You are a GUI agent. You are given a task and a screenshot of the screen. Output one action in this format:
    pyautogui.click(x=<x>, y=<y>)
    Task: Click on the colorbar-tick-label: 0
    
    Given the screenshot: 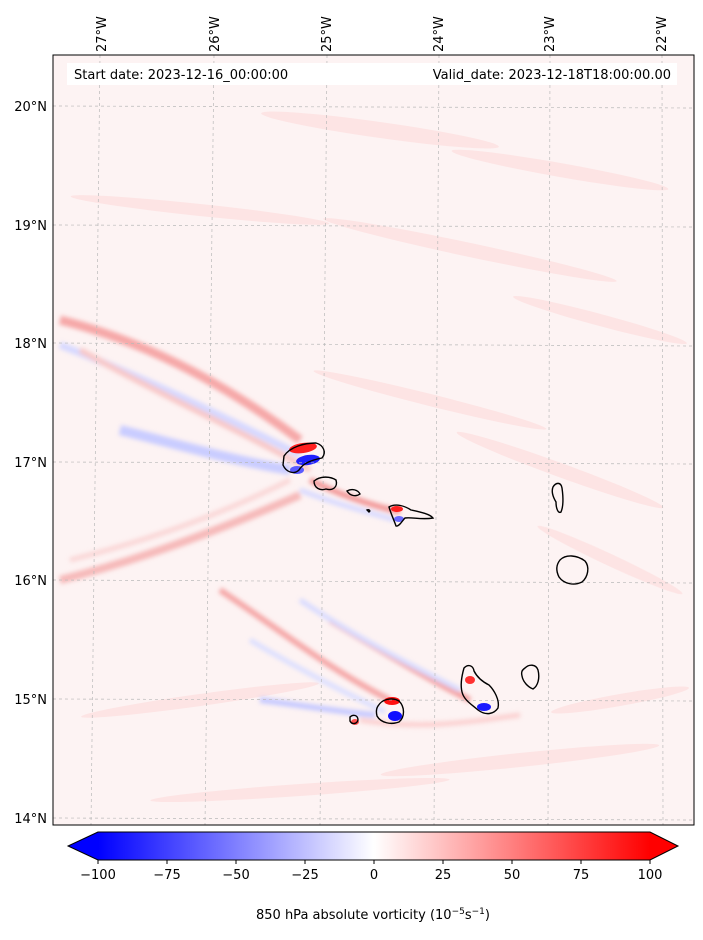 What is the action you would take?
    pyautogui.click(x=374, y=875)
    